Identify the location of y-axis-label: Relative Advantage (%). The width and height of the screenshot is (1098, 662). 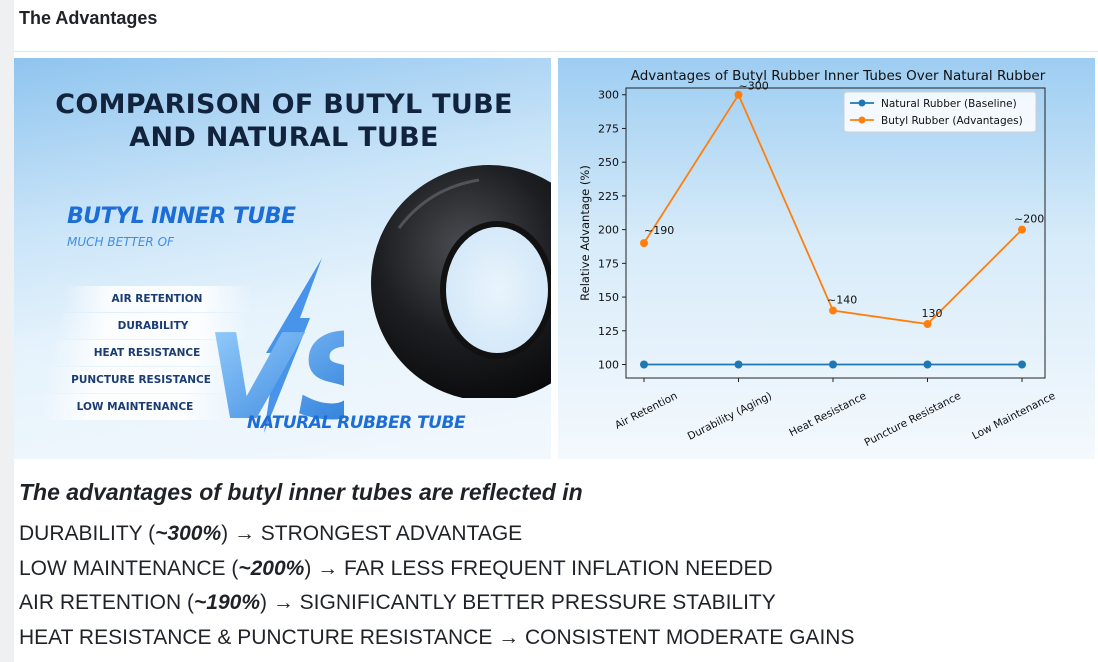
(585, 233).